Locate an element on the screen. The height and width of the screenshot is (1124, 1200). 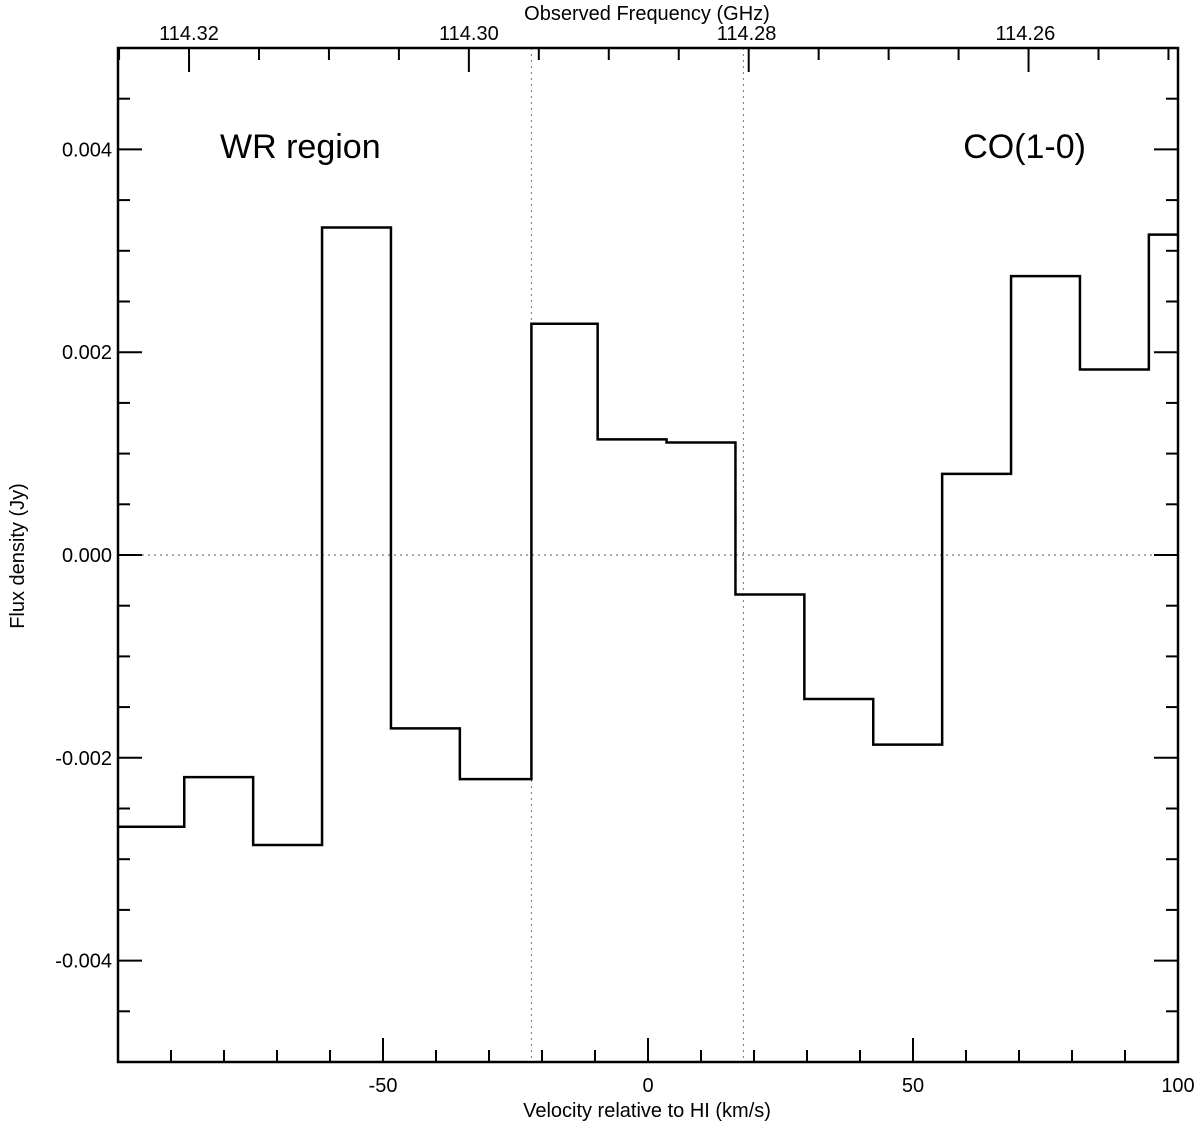
x-tick-label: 50 is located at coordinates (913, 1086).